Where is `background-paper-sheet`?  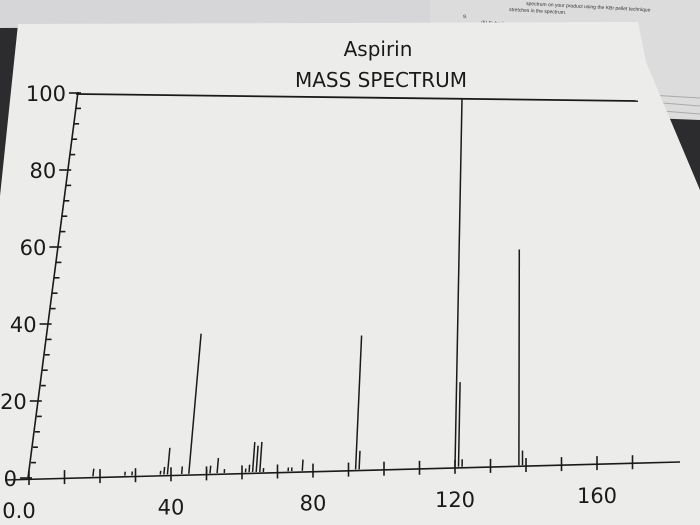
background-paper-sheet is located at coordinates (215, 14).